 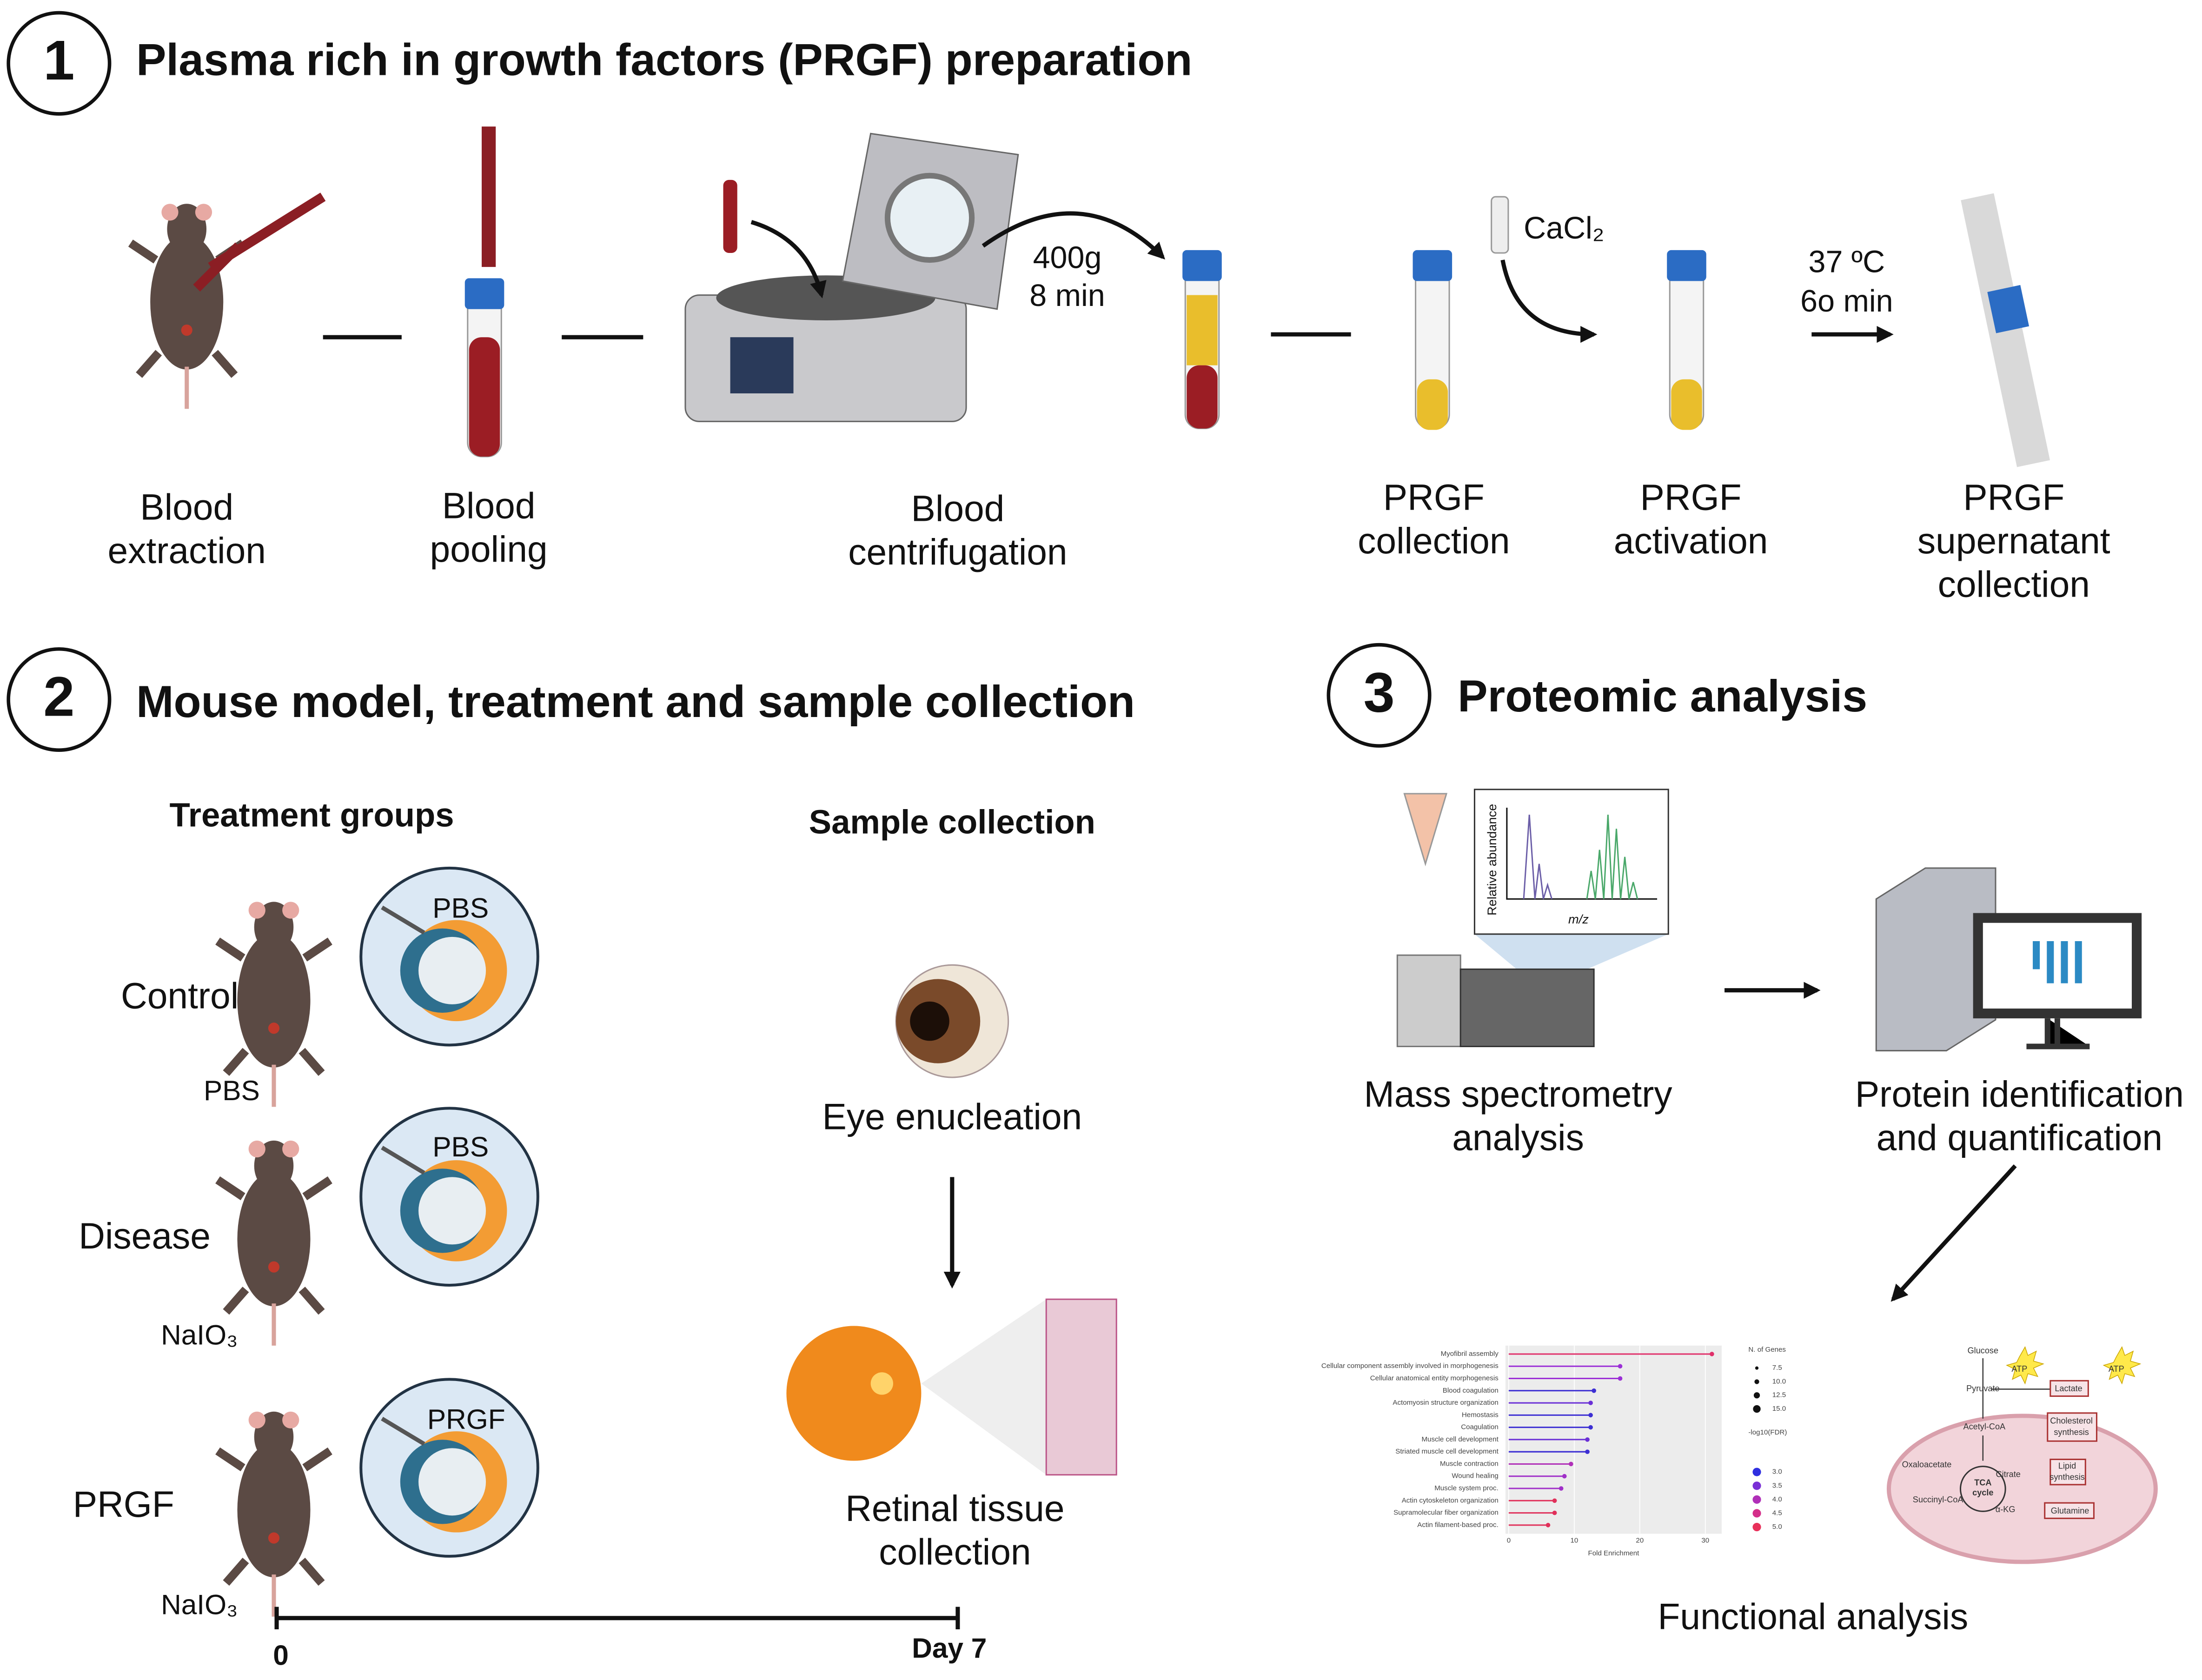 I want to click on computer-tower, so click(x=1935, y=959).